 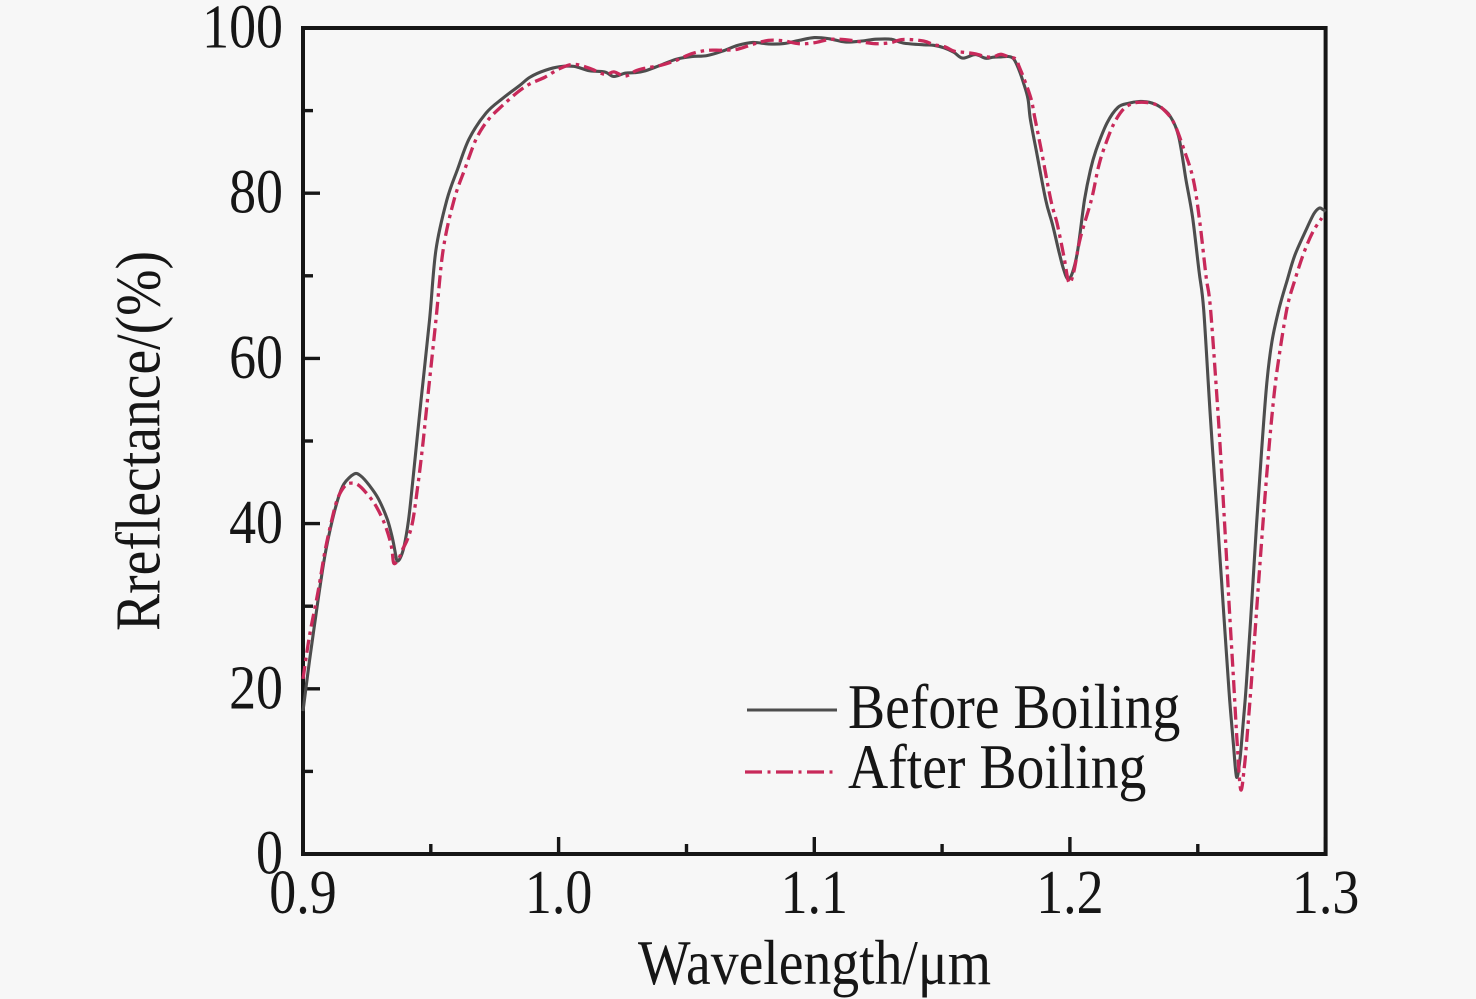 I want to click on svg-text: 20, so click(x=256, y=687).